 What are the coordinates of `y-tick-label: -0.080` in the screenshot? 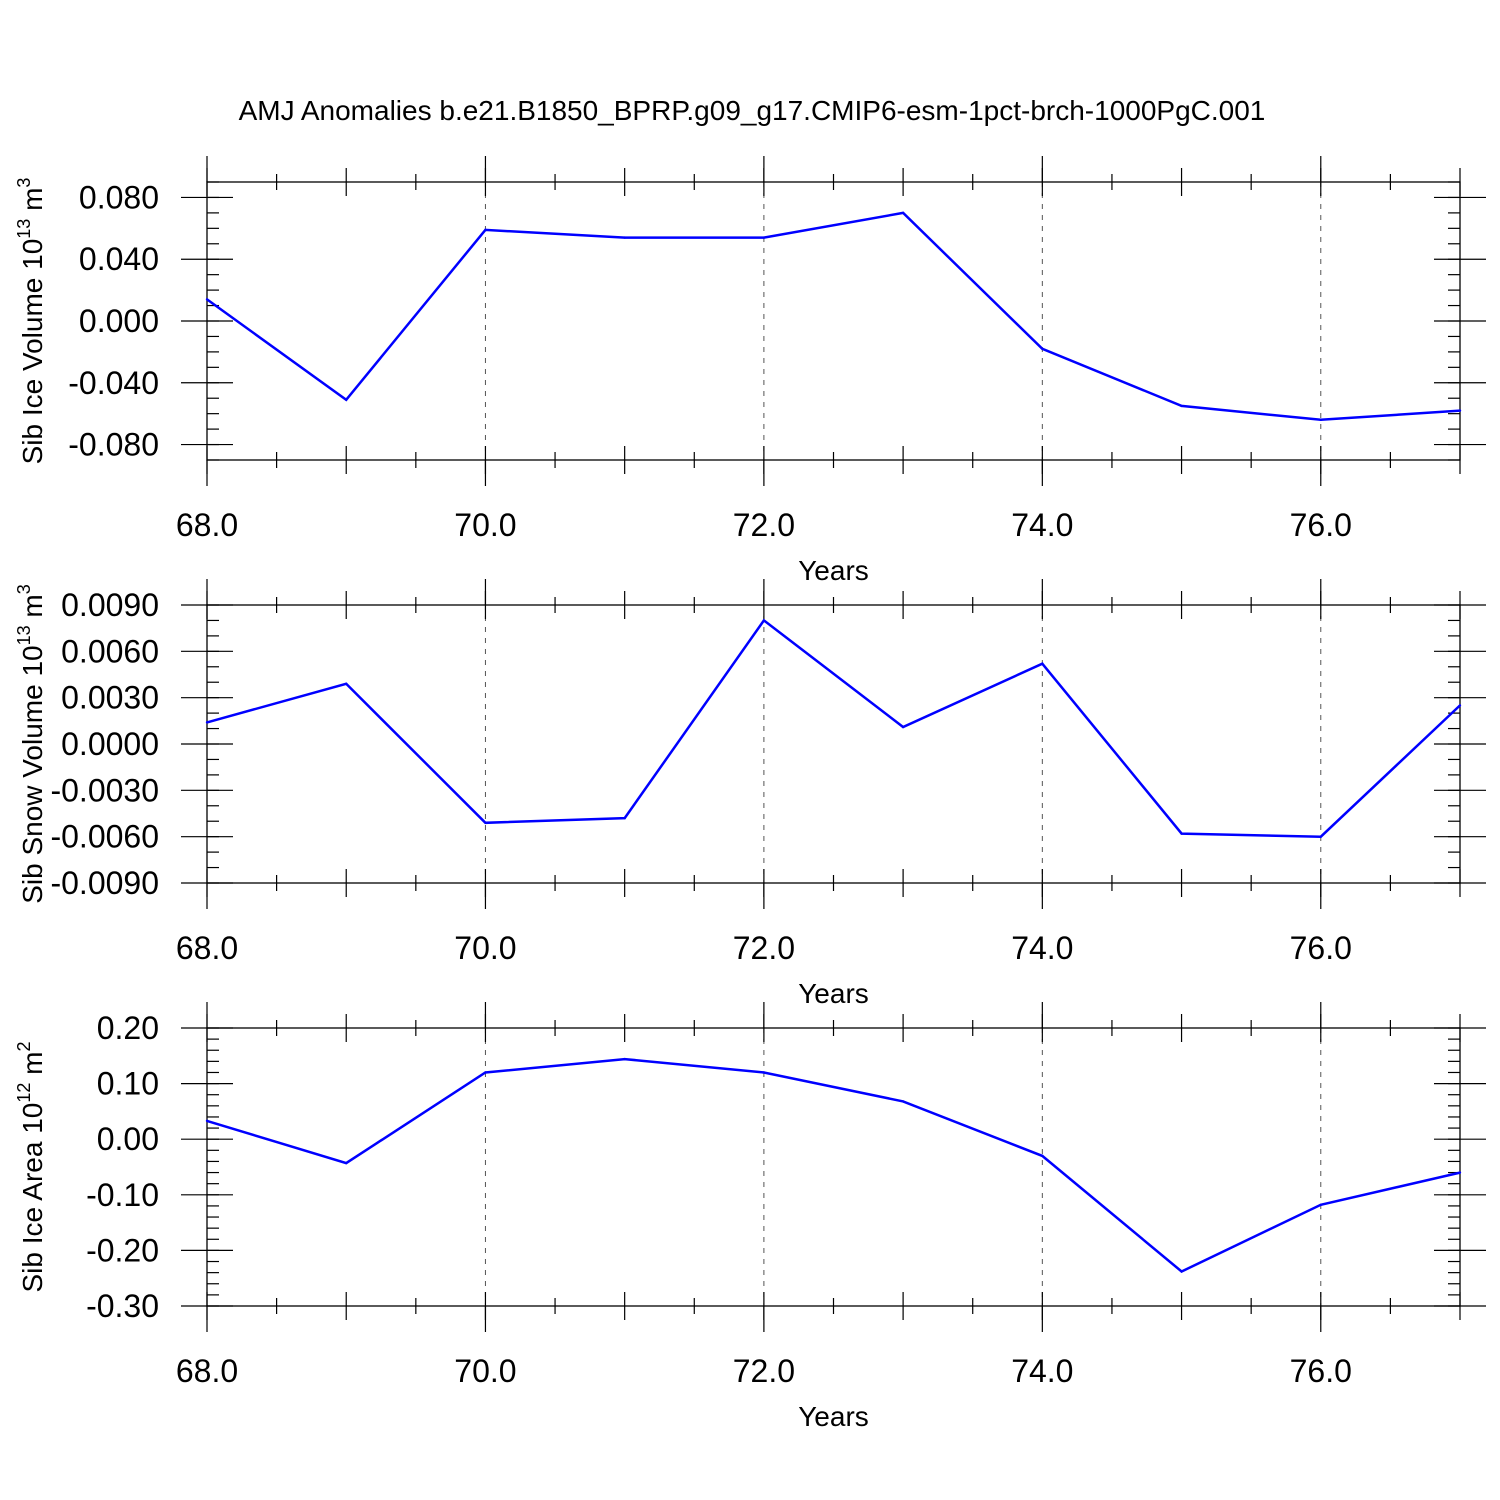 It's located at (113, 445).